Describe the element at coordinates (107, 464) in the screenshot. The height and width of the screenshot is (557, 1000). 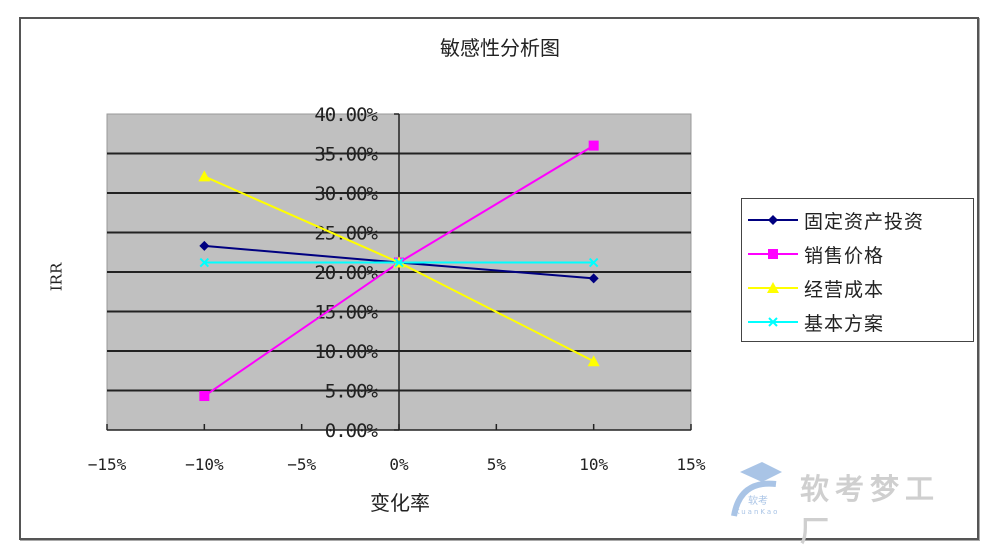
I see `x-tick-label: −15%` at that location.